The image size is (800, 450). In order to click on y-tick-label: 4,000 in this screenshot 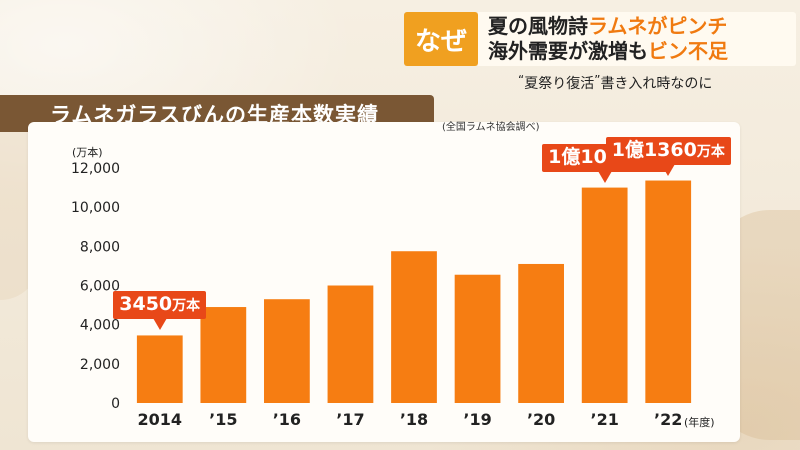, I will do `click(100, 326)`.